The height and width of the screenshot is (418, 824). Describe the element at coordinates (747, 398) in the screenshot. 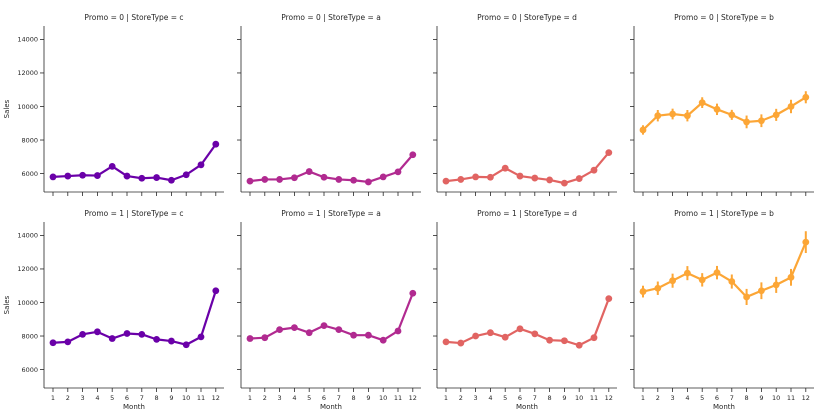

I see `x-tick-label: 8` at that location.